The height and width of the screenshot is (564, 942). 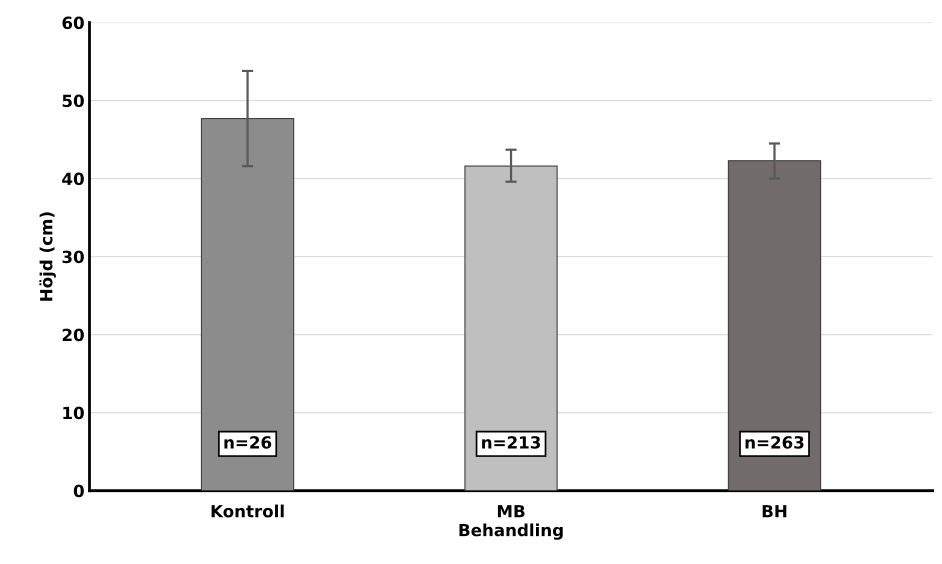 What do you see at coordinates (511, 531) in the screenshot?
I see `x-axis-title: Behandling` at bounding box center [511, 531].